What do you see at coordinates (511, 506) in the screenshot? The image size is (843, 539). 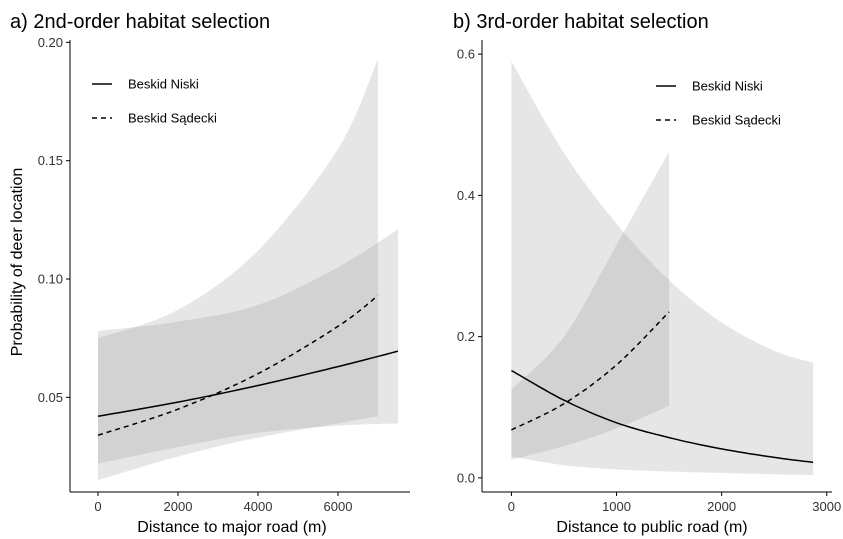 I see `panel-b-x-tick-label: 0` at bounding box center [511, 506].